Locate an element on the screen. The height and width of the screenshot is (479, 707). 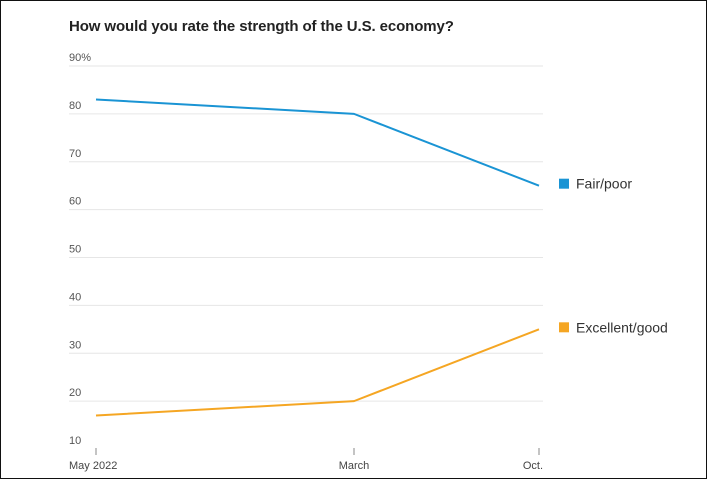
y-tick-label: 30 is located at coordinates (75, 345).